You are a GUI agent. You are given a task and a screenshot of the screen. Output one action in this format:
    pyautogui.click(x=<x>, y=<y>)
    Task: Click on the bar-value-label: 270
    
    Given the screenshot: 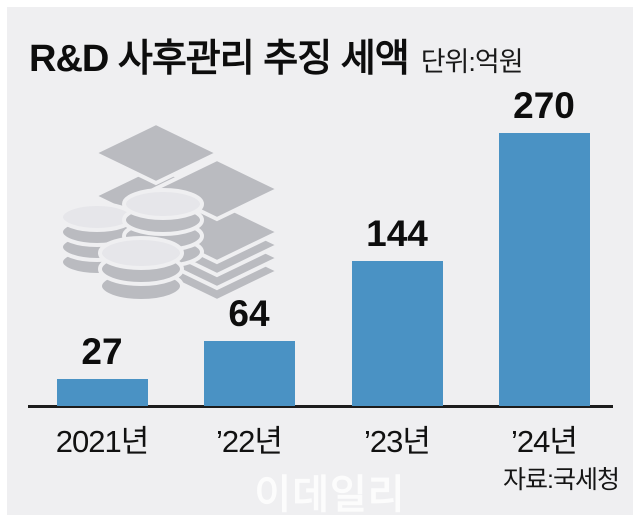 What is the action you would take?
    pyautogui.click(x=544, y=105)
    